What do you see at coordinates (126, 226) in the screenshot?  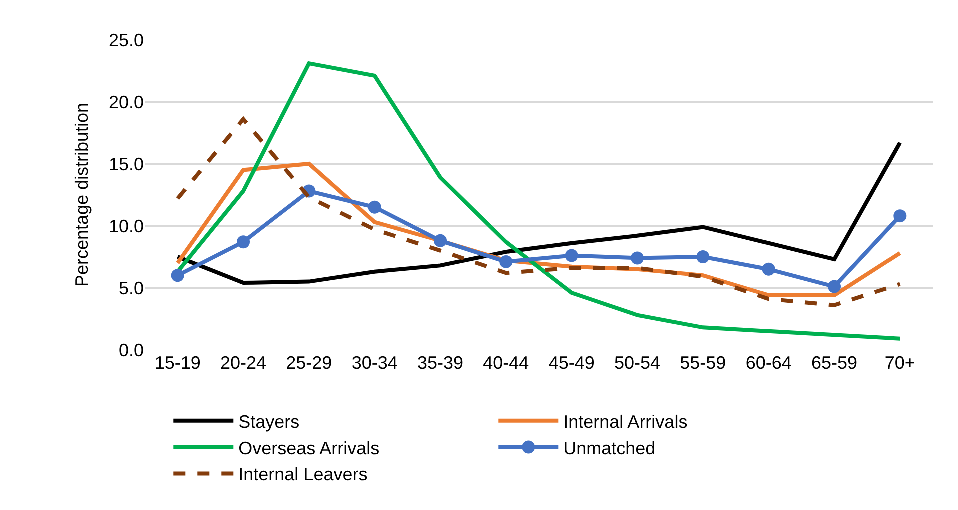 I see `y-tick-label: 10.0` at bounding box center [126, 226].